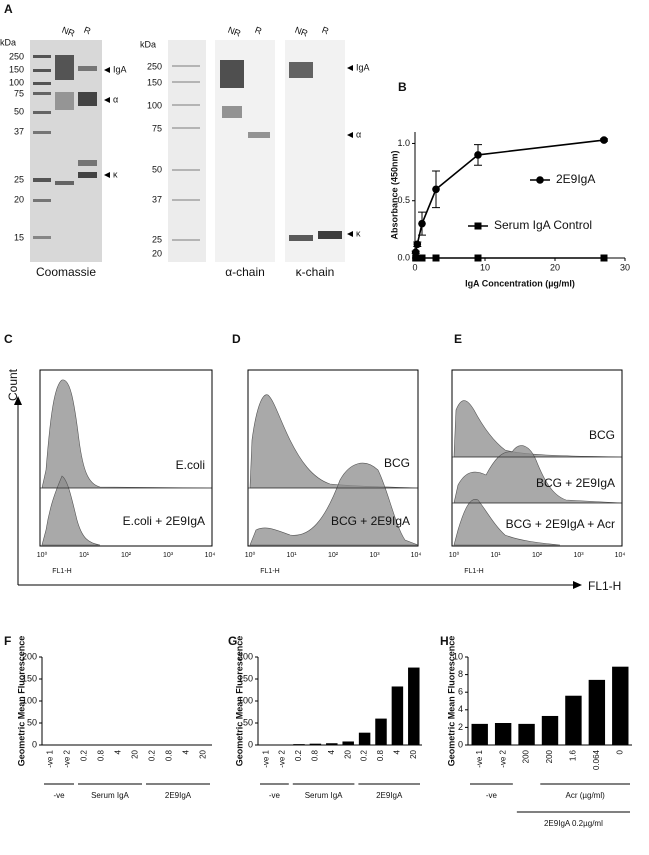  Describe the element at coordinates (478, 226) in the screenshot. I see `legend-marker` at that location.